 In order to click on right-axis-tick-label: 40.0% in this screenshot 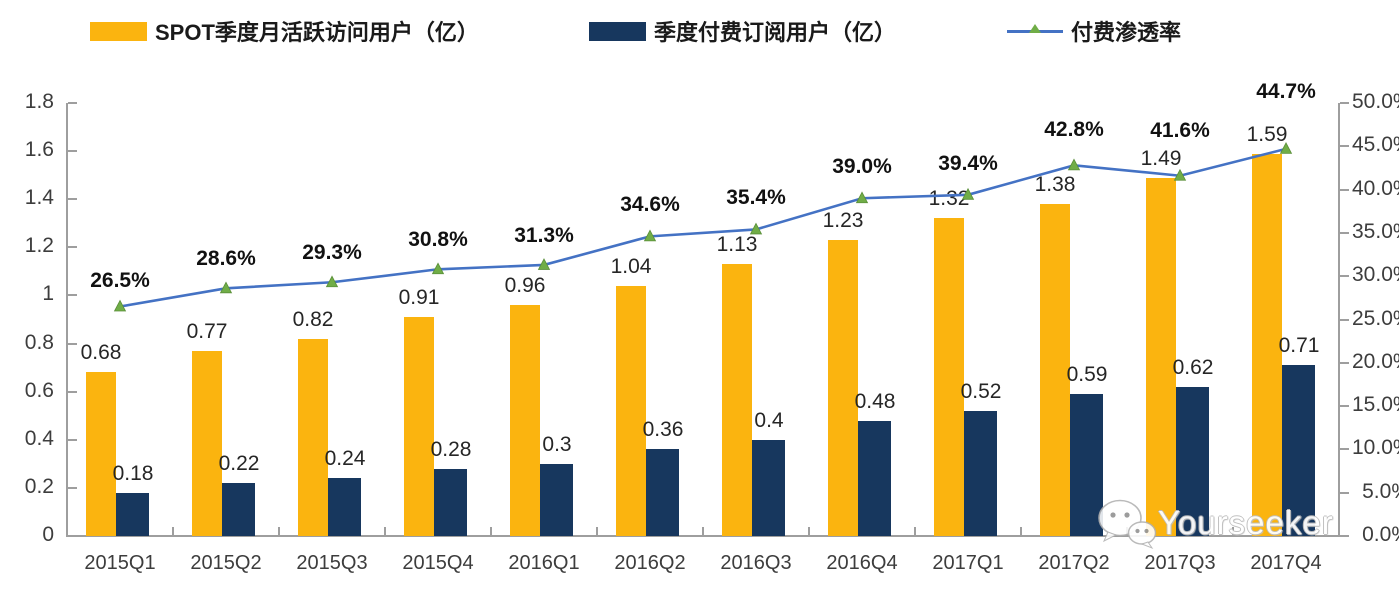, I will do `click(1375, 188)`.